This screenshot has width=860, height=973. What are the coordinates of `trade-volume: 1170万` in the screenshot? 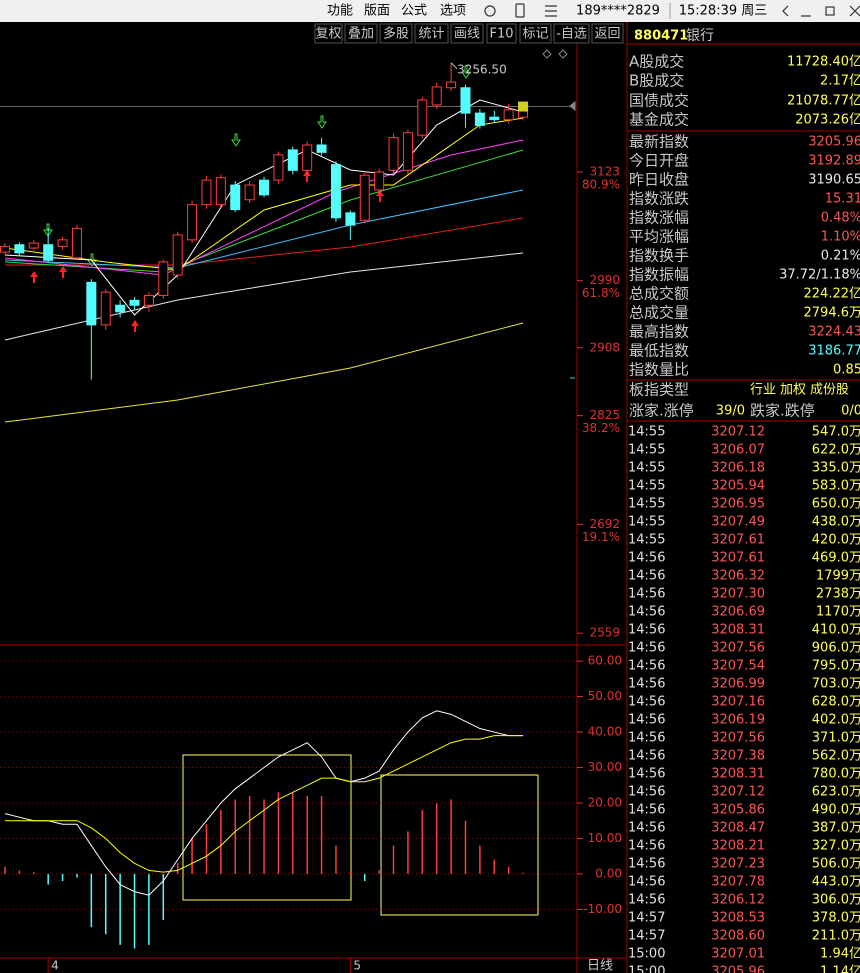 It's located at (838, 612).